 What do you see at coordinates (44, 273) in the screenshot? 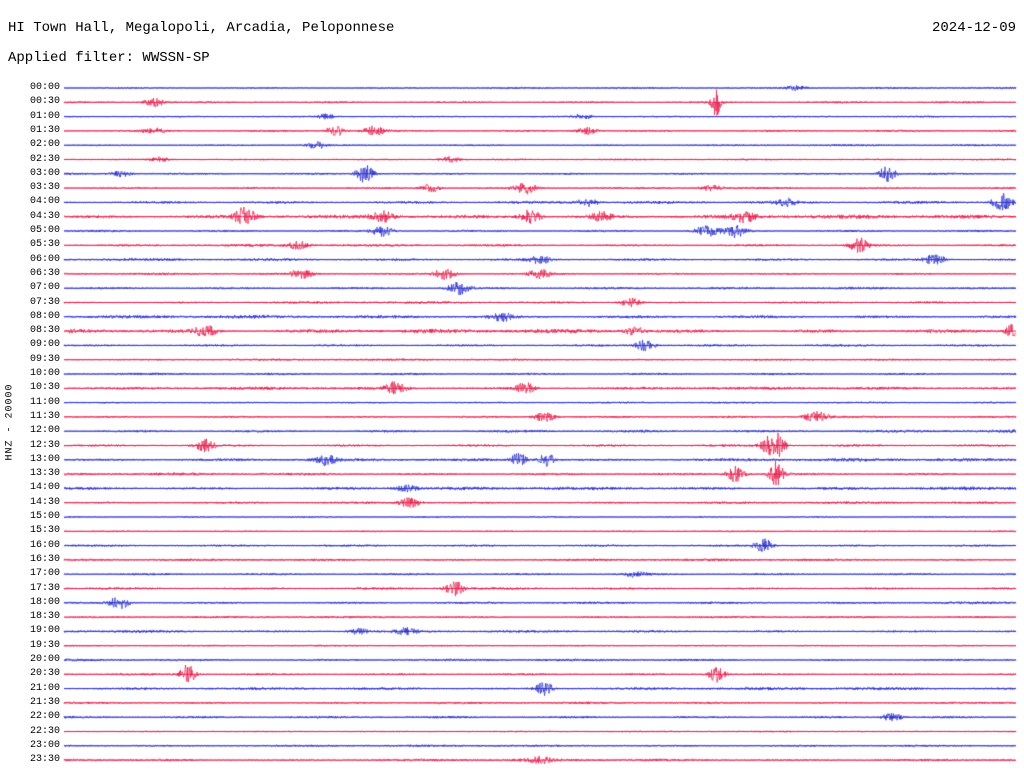
I see `time-label: 06:30` at bounding box center [44, 273].